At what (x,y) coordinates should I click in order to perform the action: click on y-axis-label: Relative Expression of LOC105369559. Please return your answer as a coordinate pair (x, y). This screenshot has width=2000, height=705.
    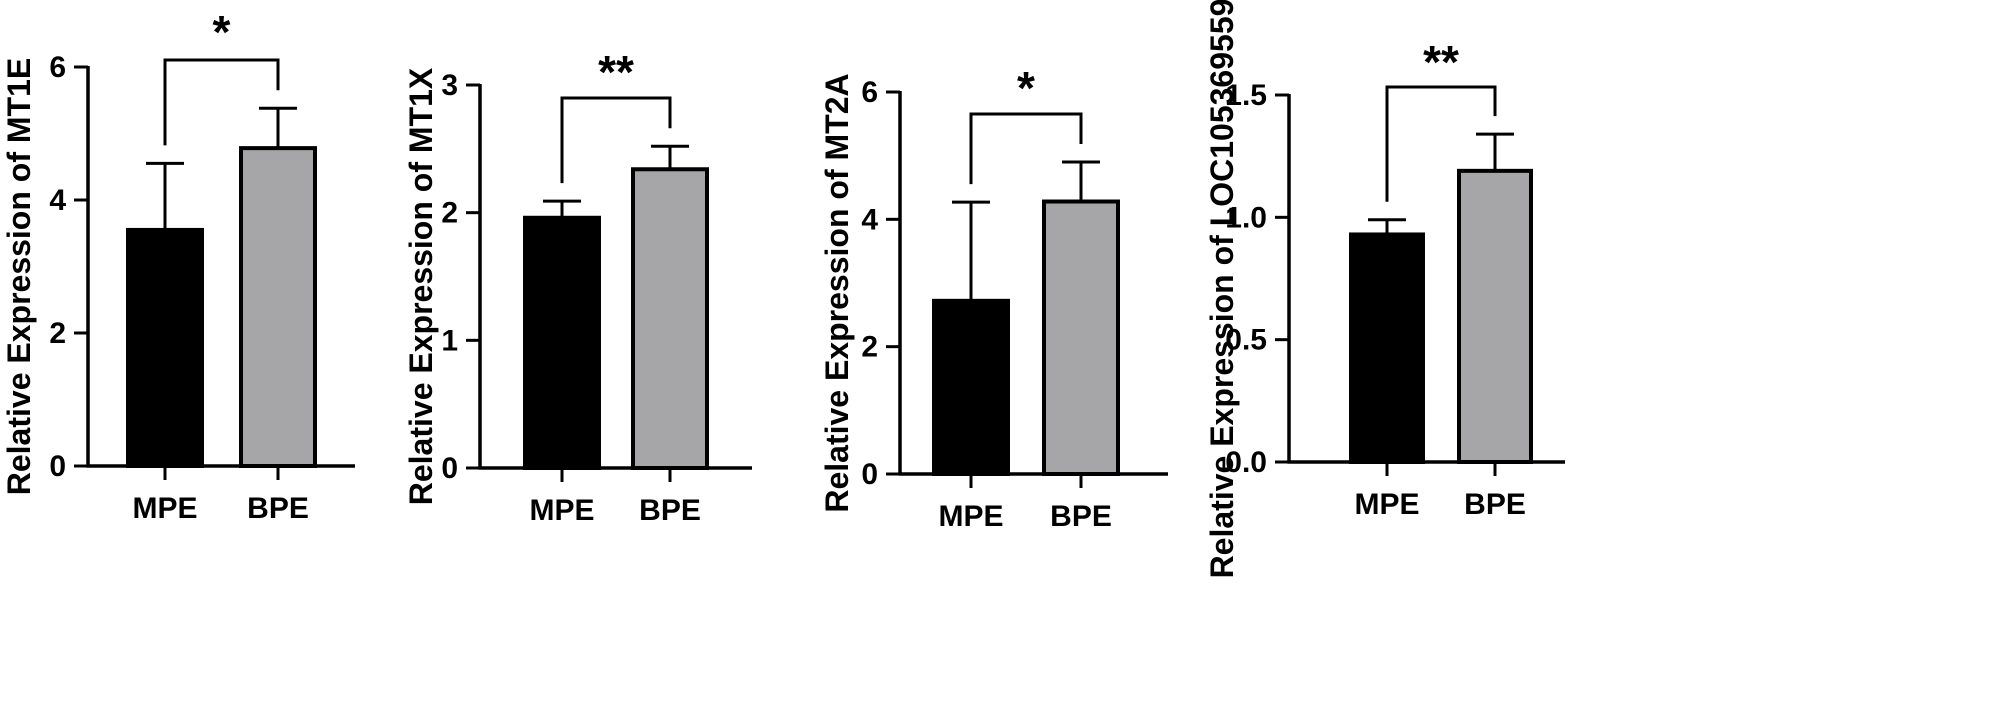
    Looking at the image, I should click on (1222, 289).